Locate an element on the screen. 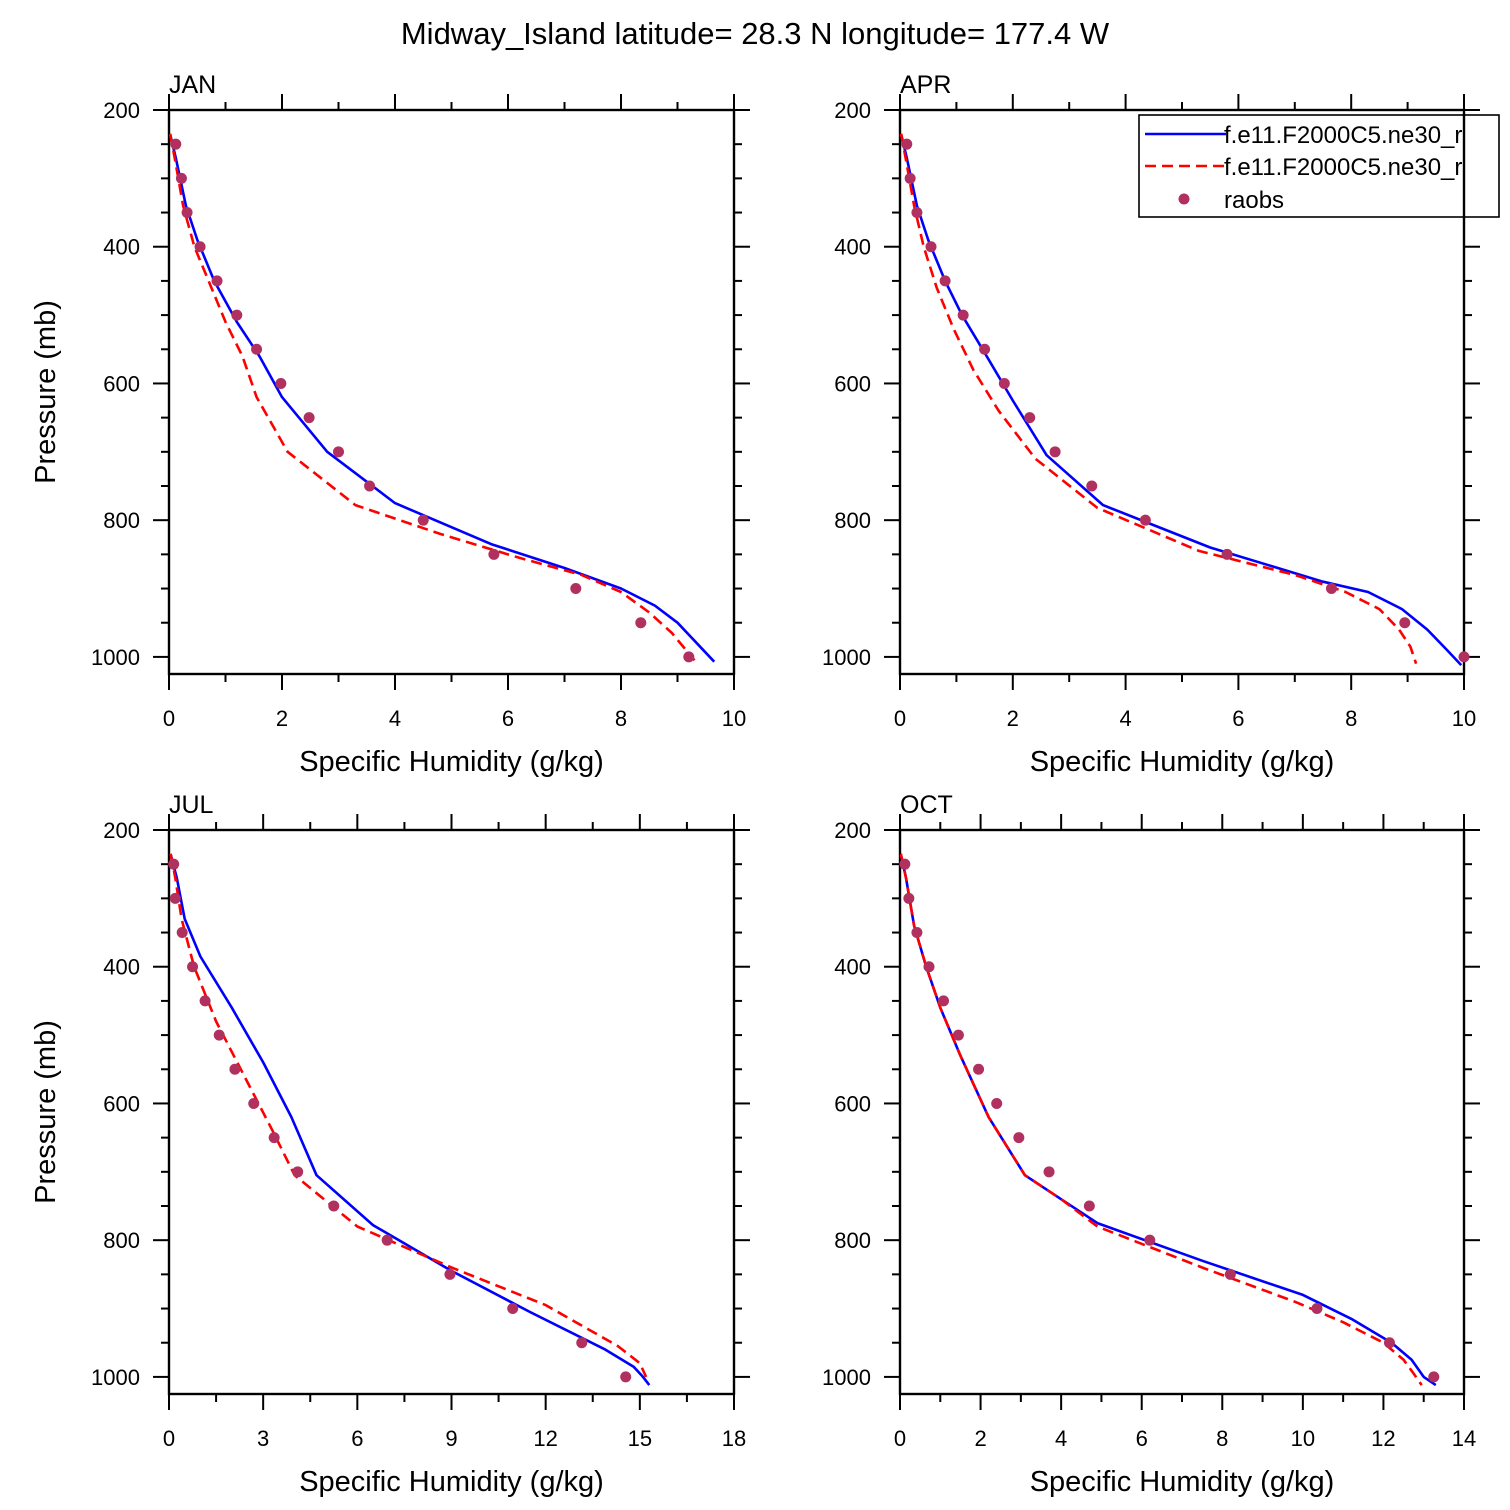 The width and height of the screenshot is (1510, 1510). legend-label: f.e11.F2000C5.ne30_r is located at coordinates (1343, 135).